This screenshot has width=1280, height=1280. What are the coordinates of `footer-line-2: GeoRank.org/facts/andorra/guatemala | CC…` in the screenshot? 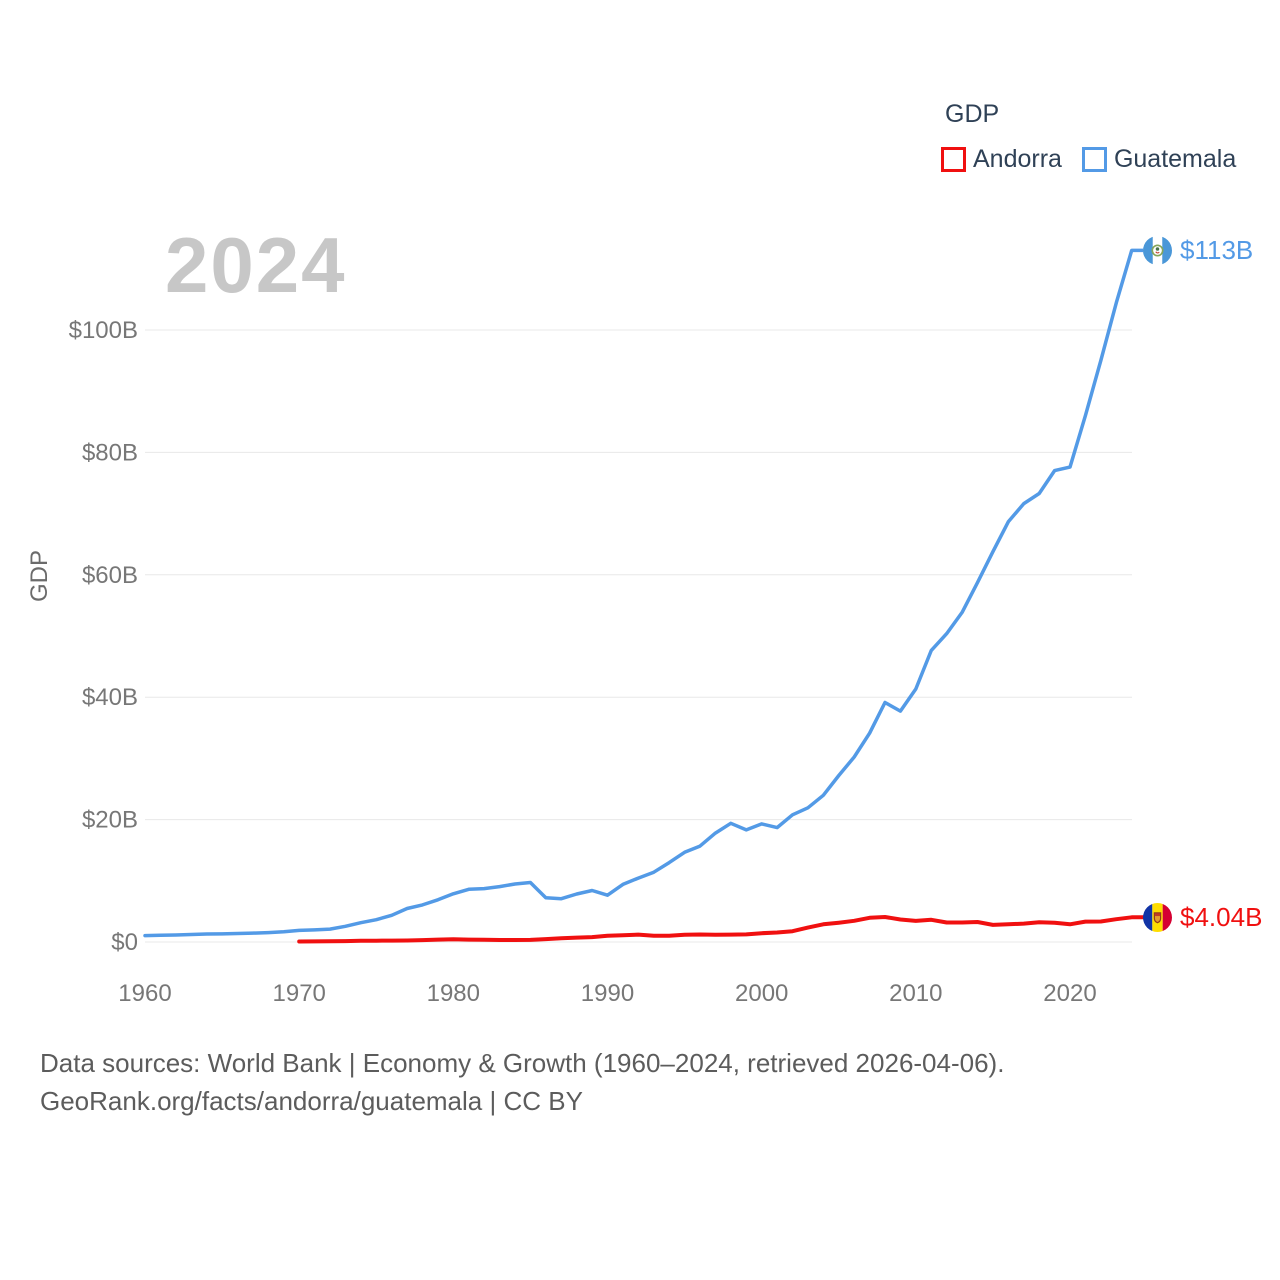 It's located at (311, 1101).